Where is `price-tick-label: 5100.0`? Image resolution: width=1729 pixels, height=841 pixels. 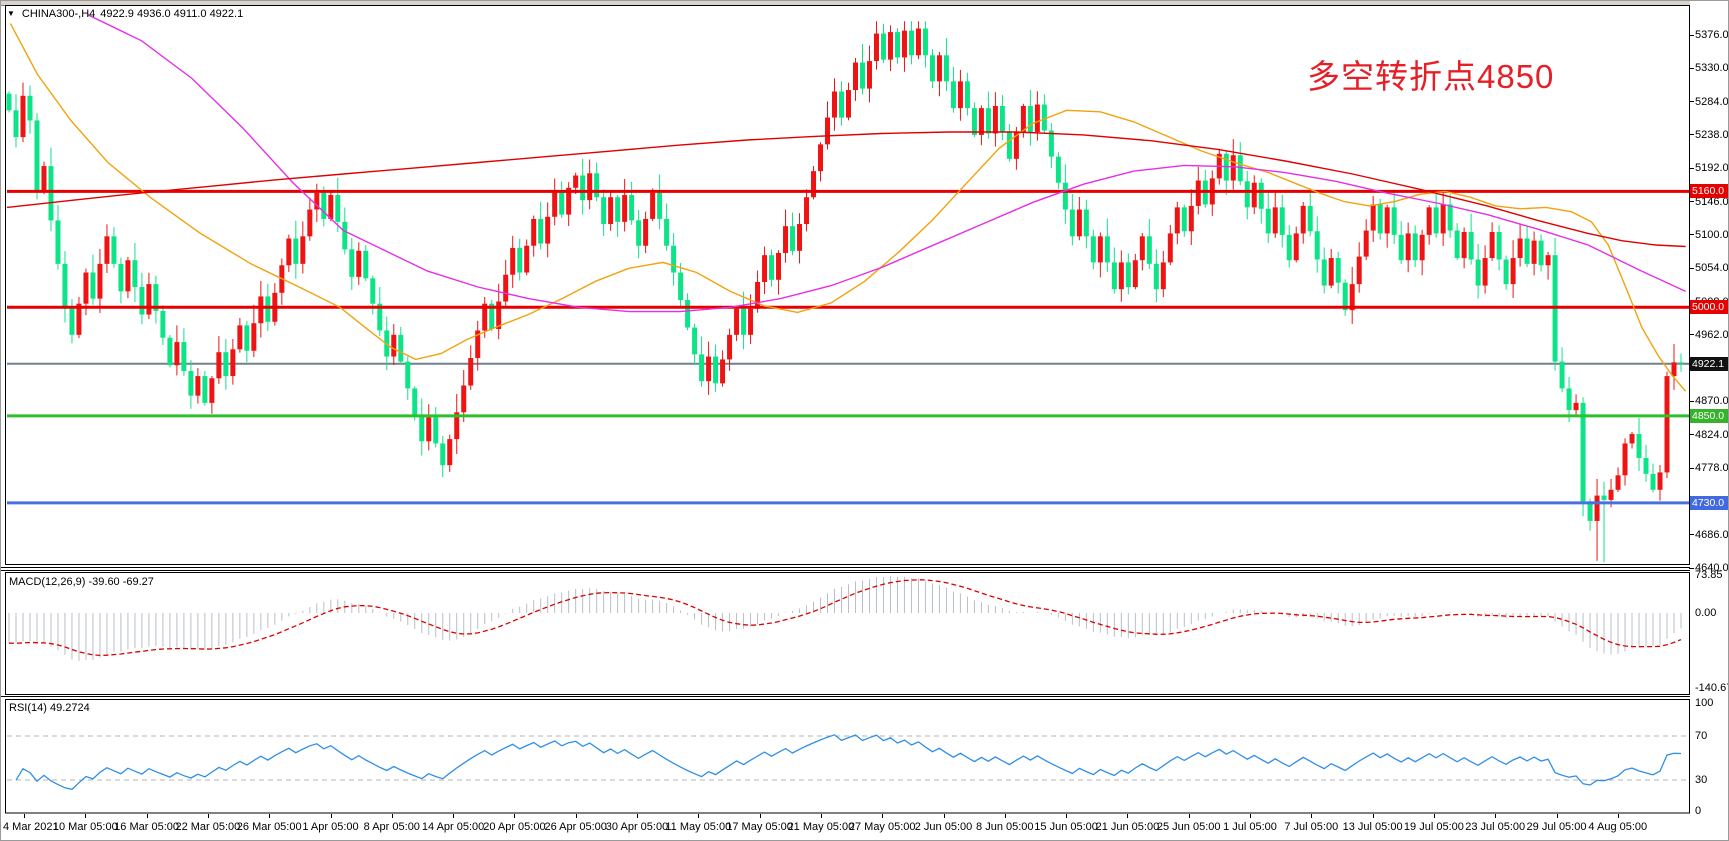
price-tick-label: 5100.0 is located at coordinates (1712, 234).